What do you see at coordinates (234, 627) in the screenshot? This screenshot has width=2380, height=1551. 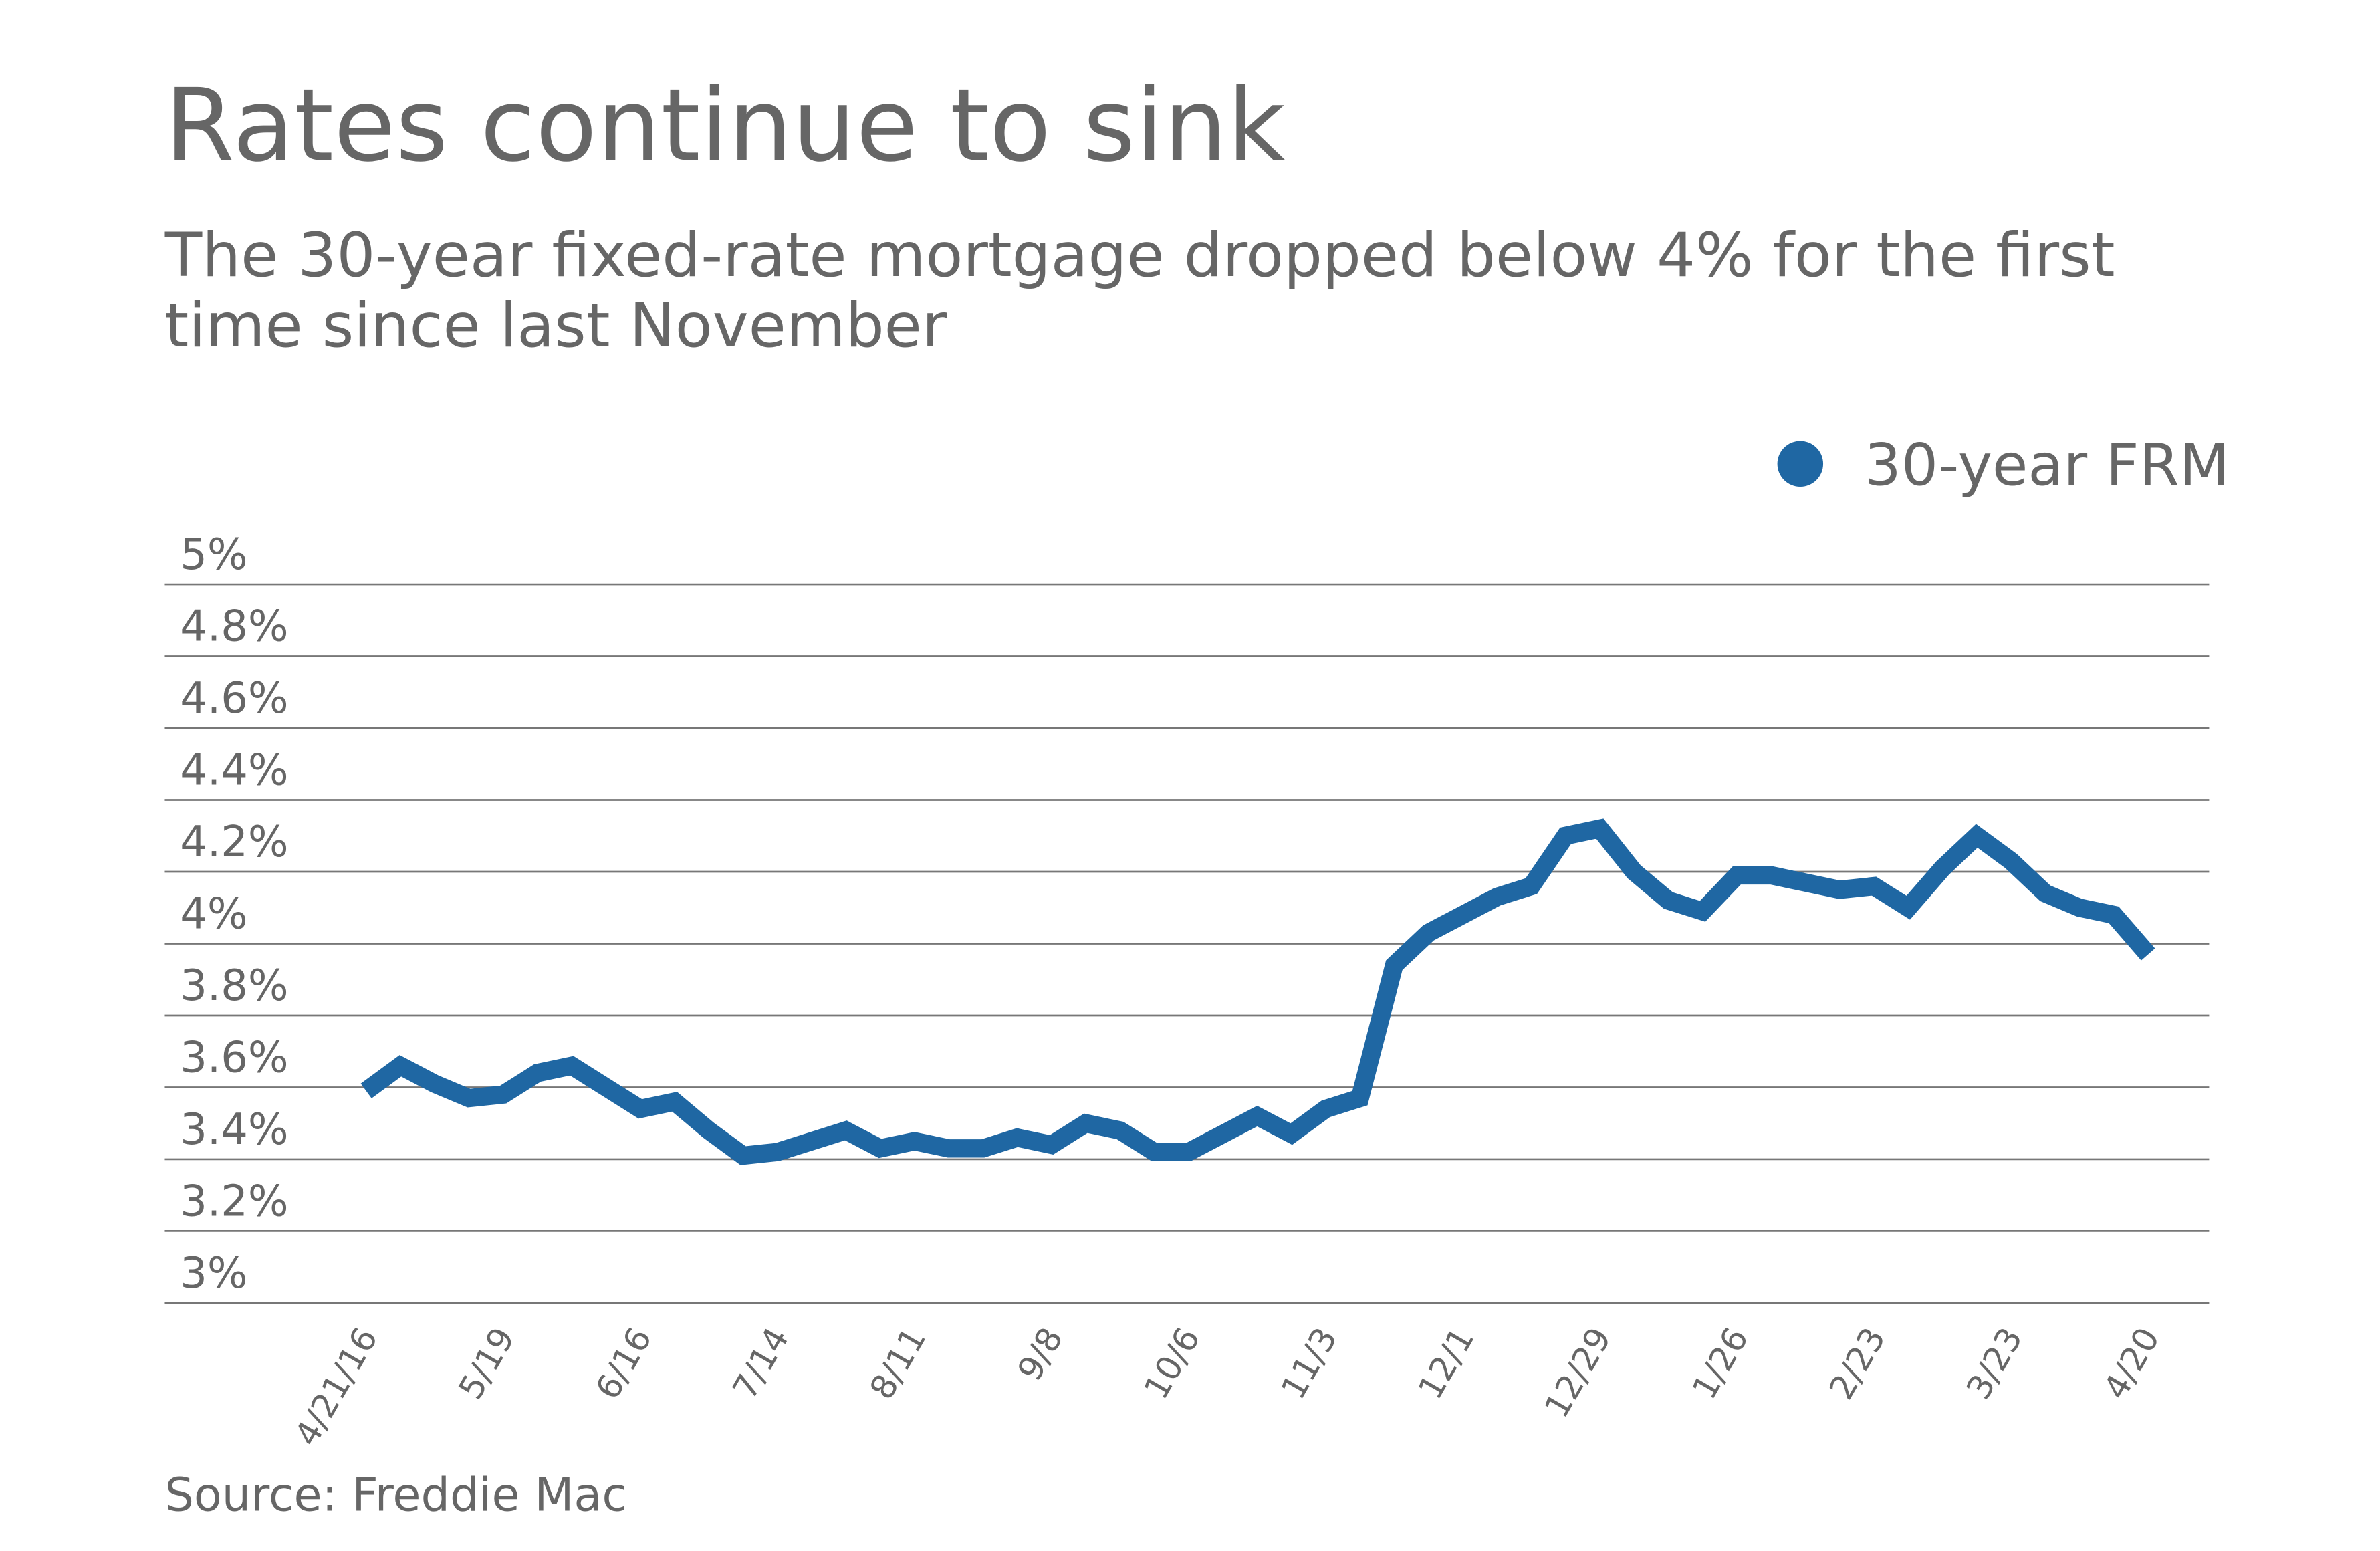 I see `y-tick-label: 4.8%` at bounding box center [234, 627].